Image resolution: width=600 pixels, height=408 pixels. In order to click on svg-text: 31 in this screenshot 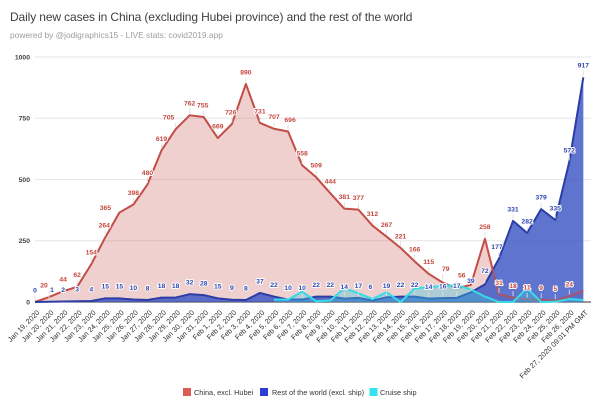, I will do `click(499, 283)`.